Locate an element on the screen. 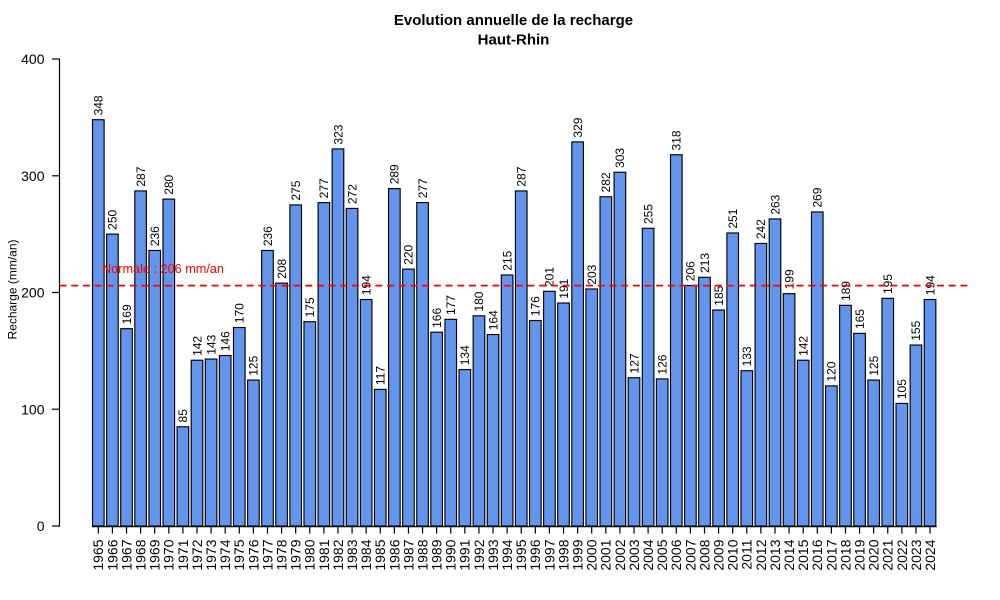 The width and height of the screenshot is (1000, 600). svg-text: 400 is located at coordinates (33, 59).